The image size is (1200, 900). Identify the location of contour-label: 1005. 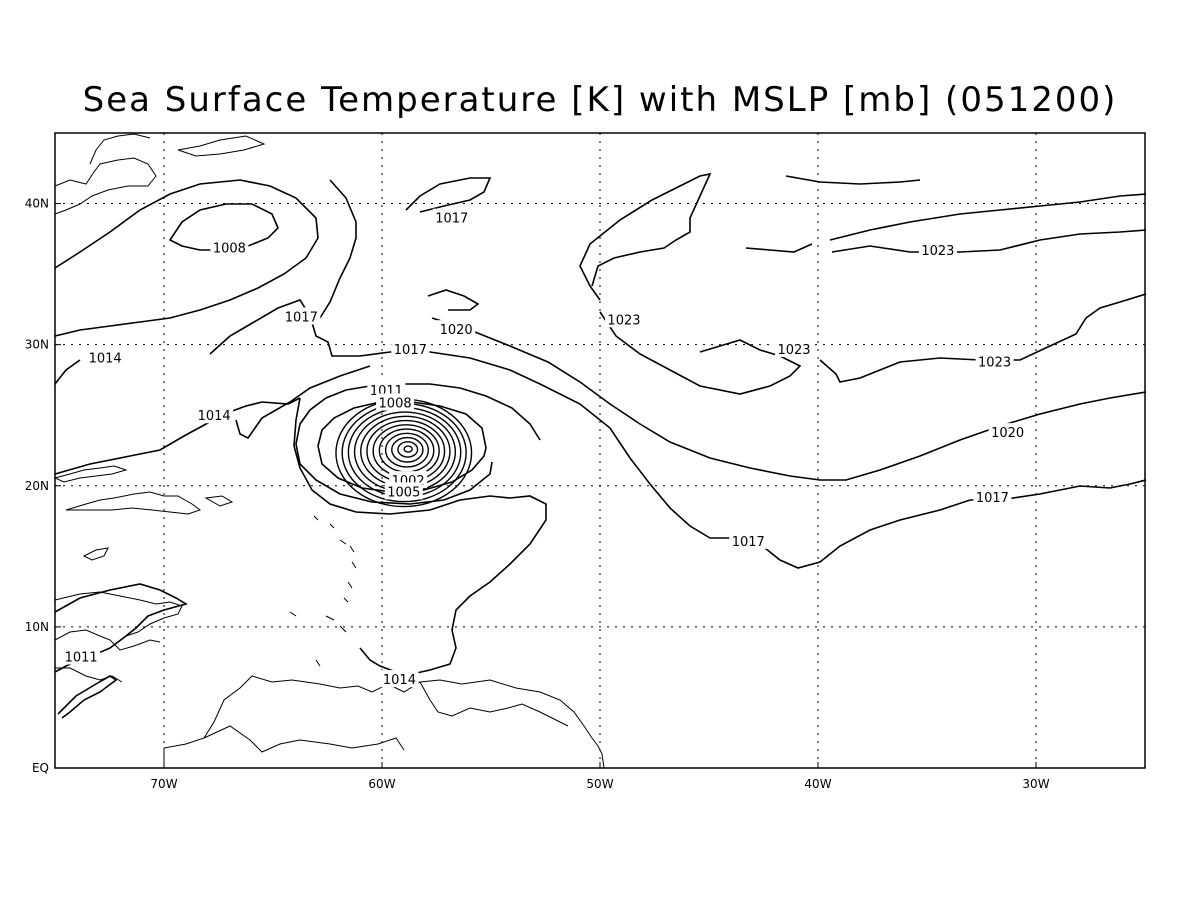
(403, 491).